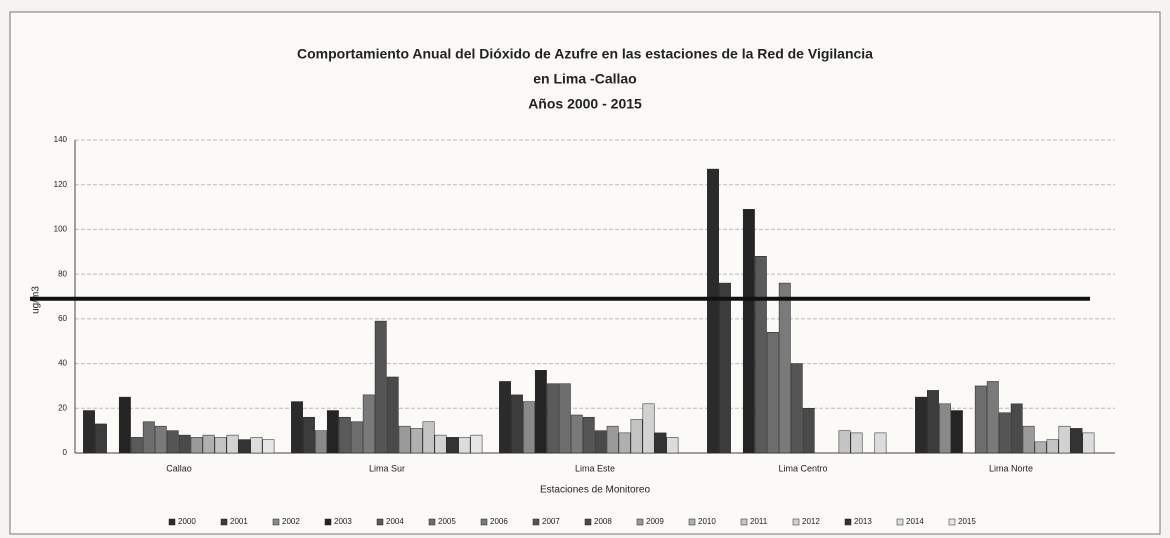 This screenshot has width=1170, height=538. Describe the element at coordinates (447, 521) in the screenshot. I see `legend-label: 2005` at that location.